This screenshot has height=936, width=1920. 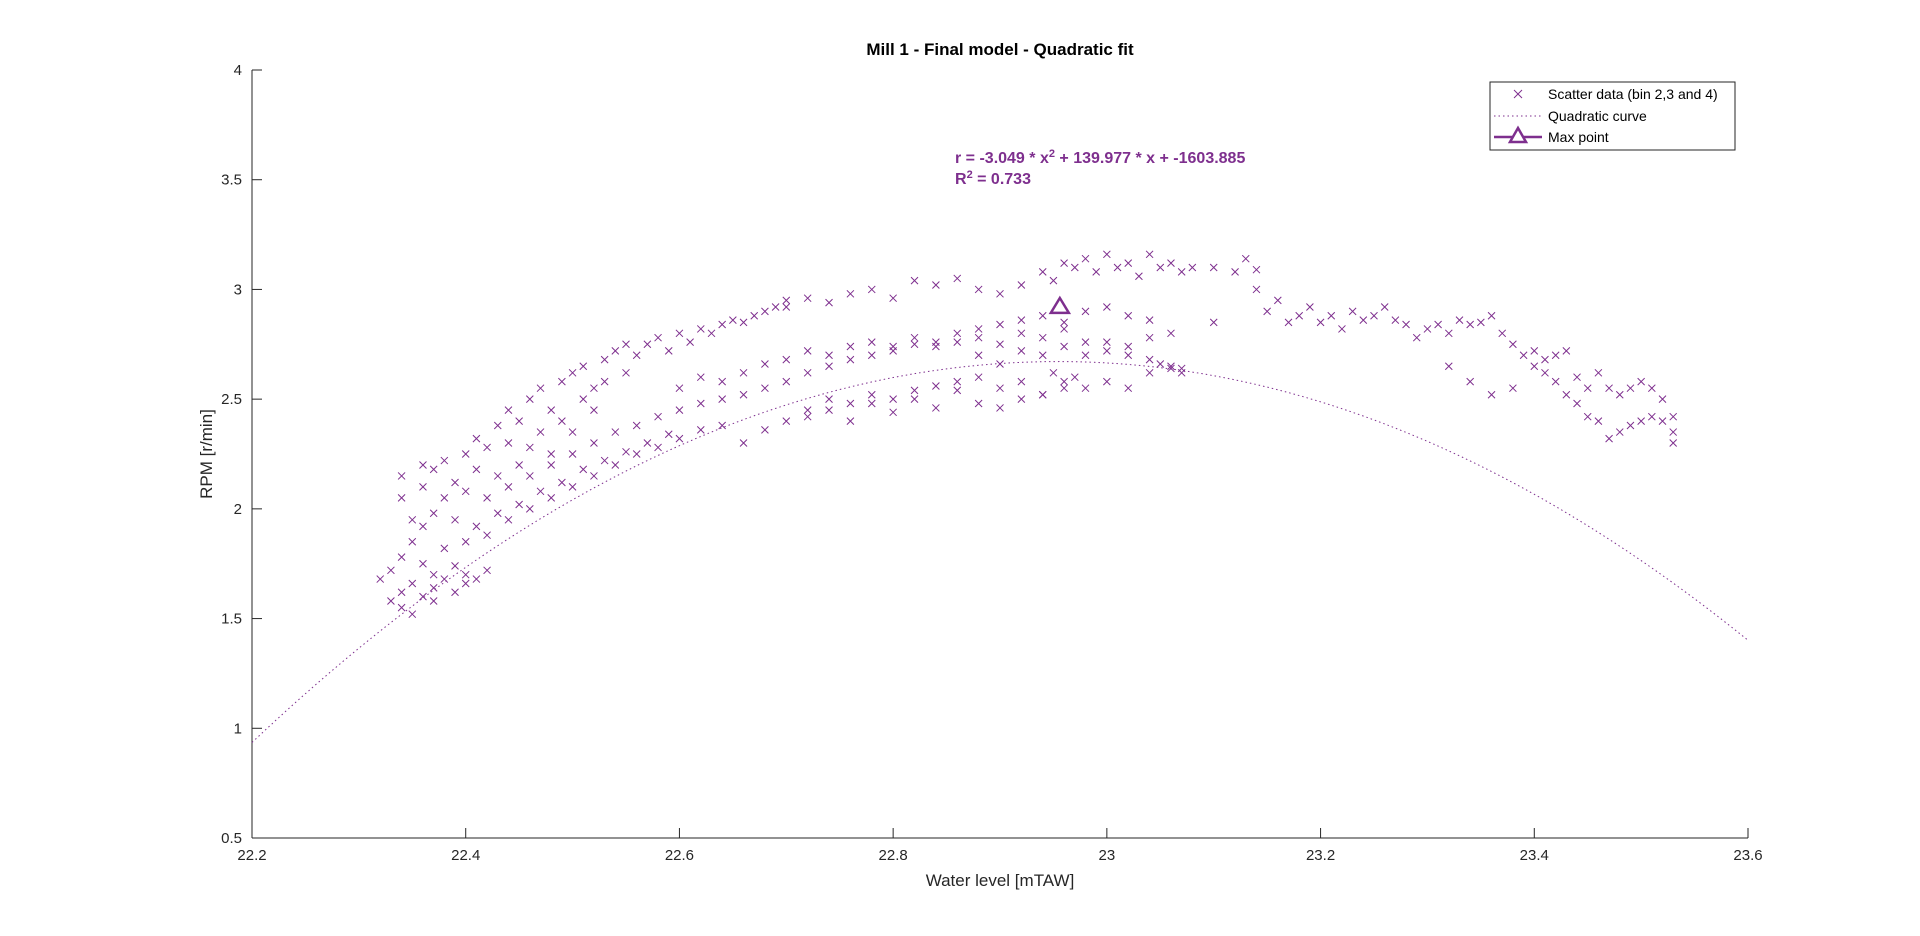 What do you see at coordinates (465, 855) in the screenshot?
I see `x-tick-label: 22.4` at bounding box center [465, 855].